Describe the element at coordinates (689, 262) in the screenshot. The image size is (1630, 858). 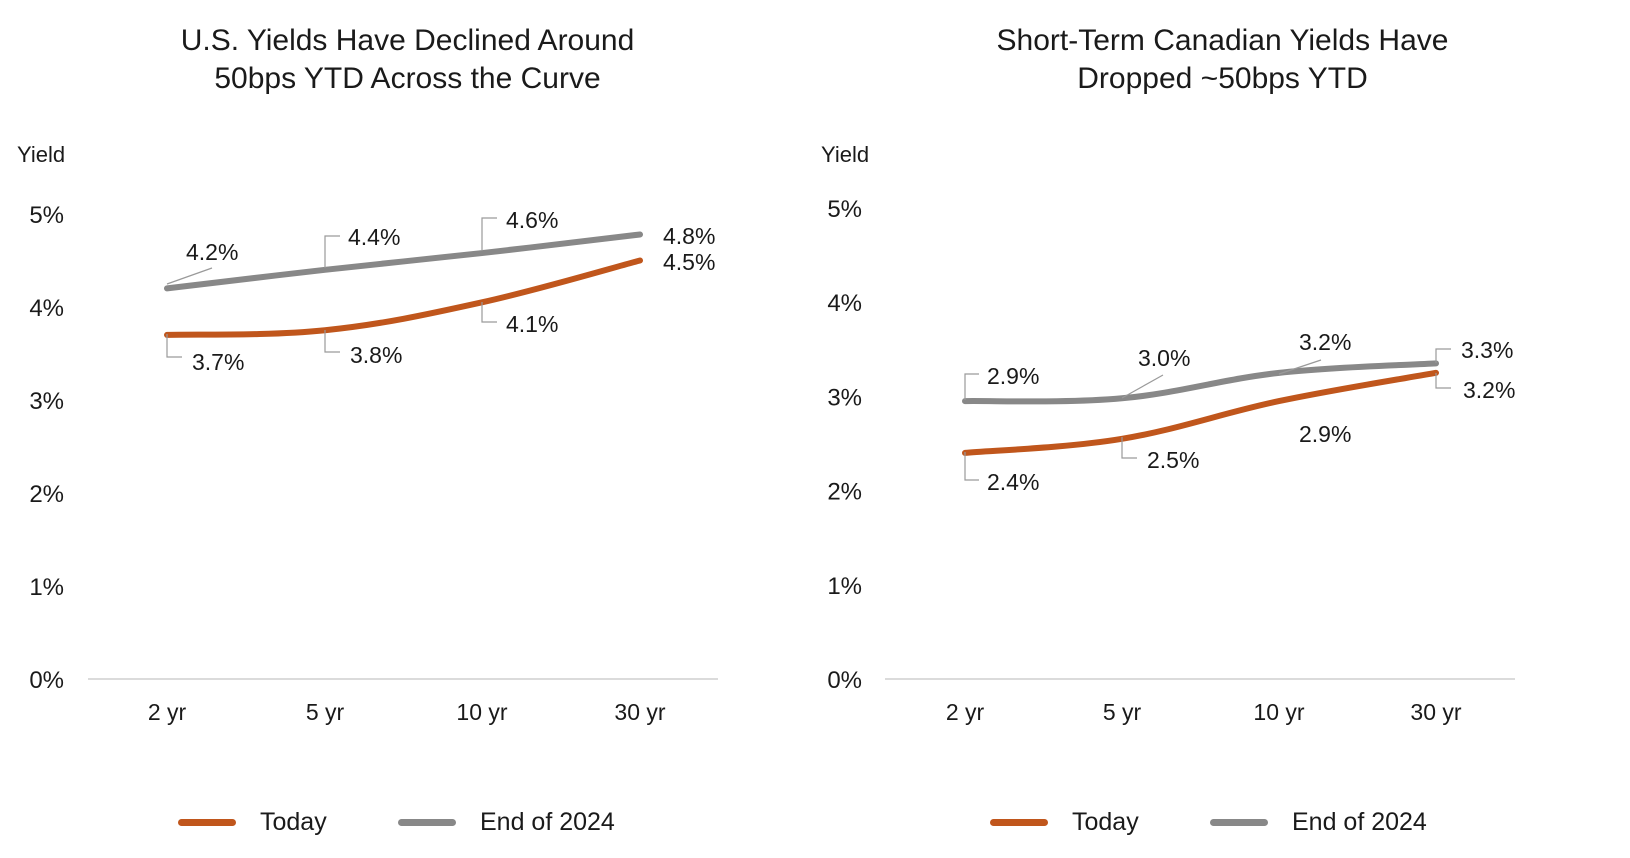
I see `data-label: 4.5%` at that location.